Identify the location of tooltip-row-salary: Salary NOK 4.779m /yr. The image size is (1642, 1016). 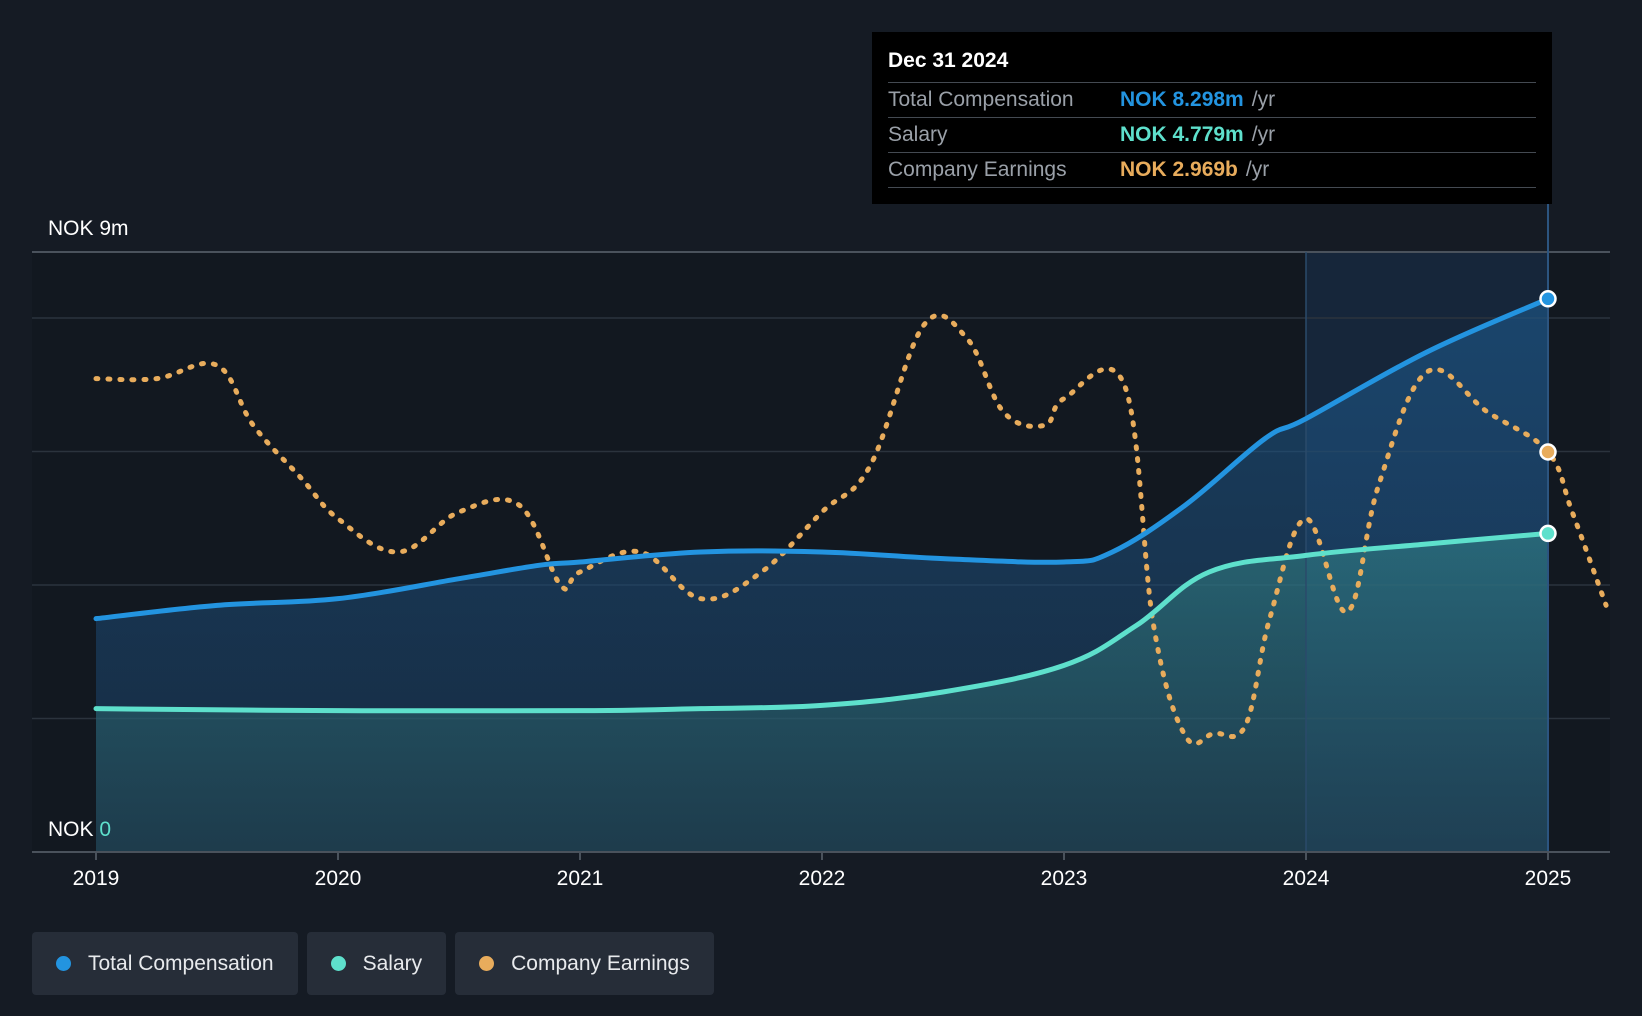
(1212, 135).